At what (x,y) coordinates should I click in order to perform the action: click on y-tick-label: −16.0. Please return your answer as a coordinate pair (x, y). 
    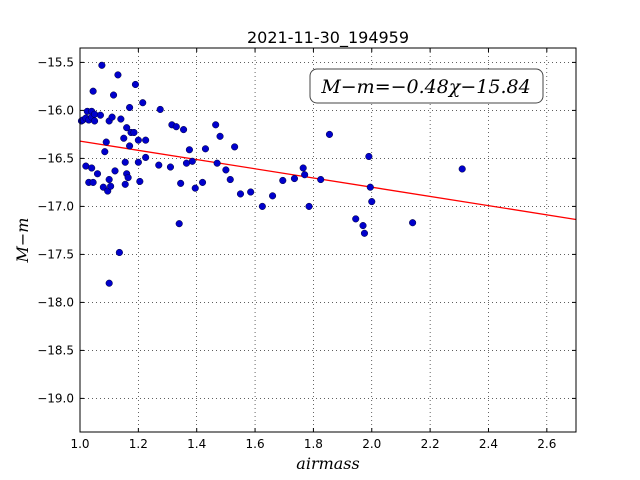
    Looking at the image, I should click on (55, 110).